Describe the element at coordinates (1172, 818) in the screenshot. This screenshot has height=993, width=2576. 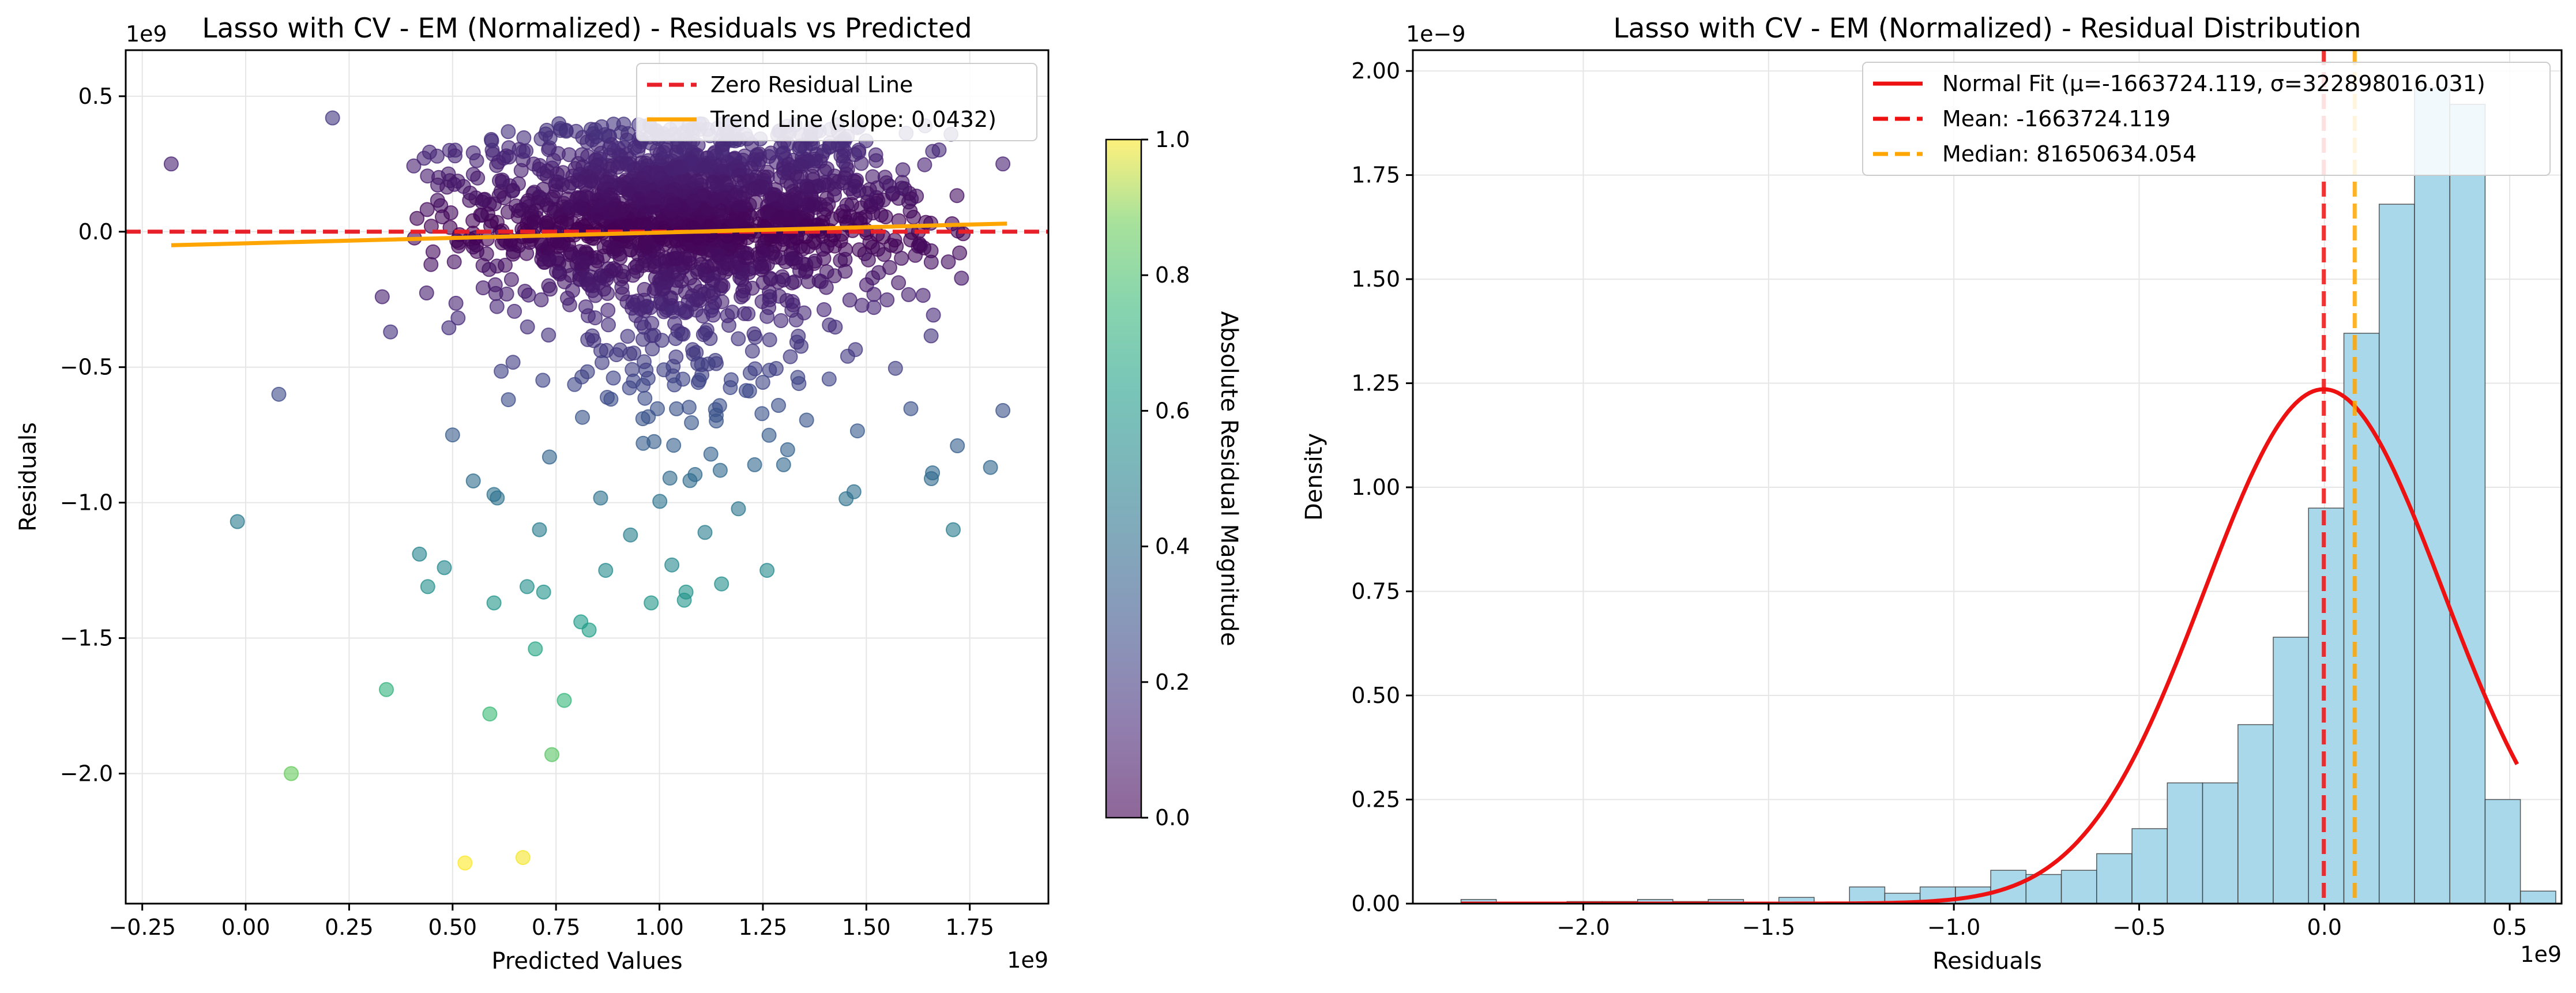
I see `colorbar-tick-label: 0.0` at that location.